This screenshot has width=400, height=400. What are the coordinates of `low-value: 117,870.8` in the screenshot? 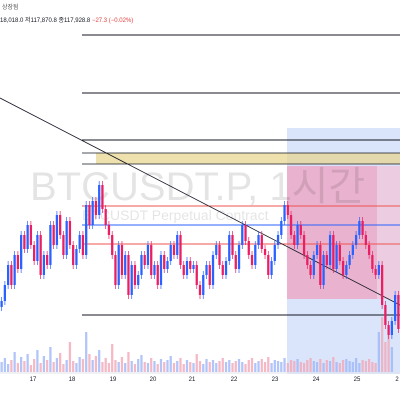 It's located at (43, 21).